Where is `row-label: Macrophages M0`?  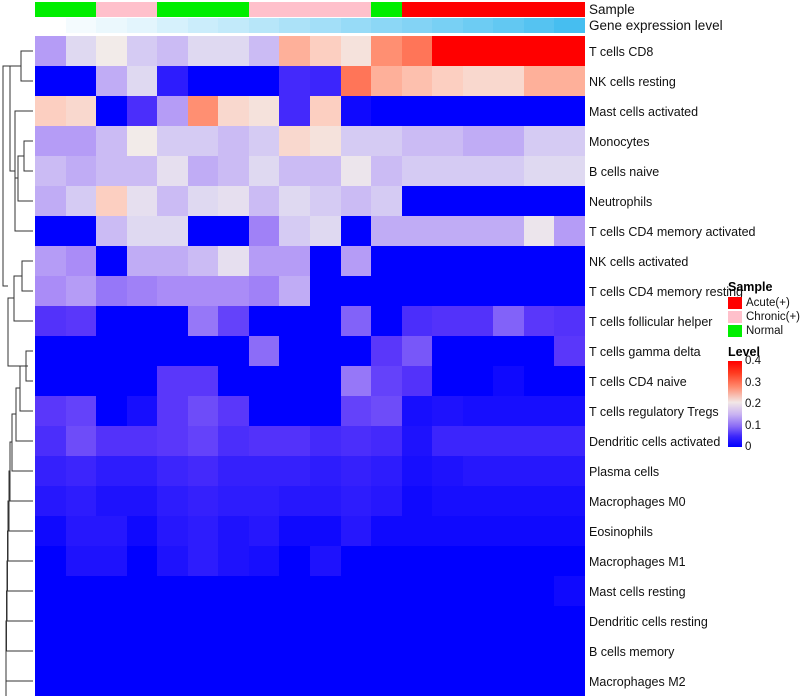 row-label: Macrophages M0 is located at coordinates (637, 502).